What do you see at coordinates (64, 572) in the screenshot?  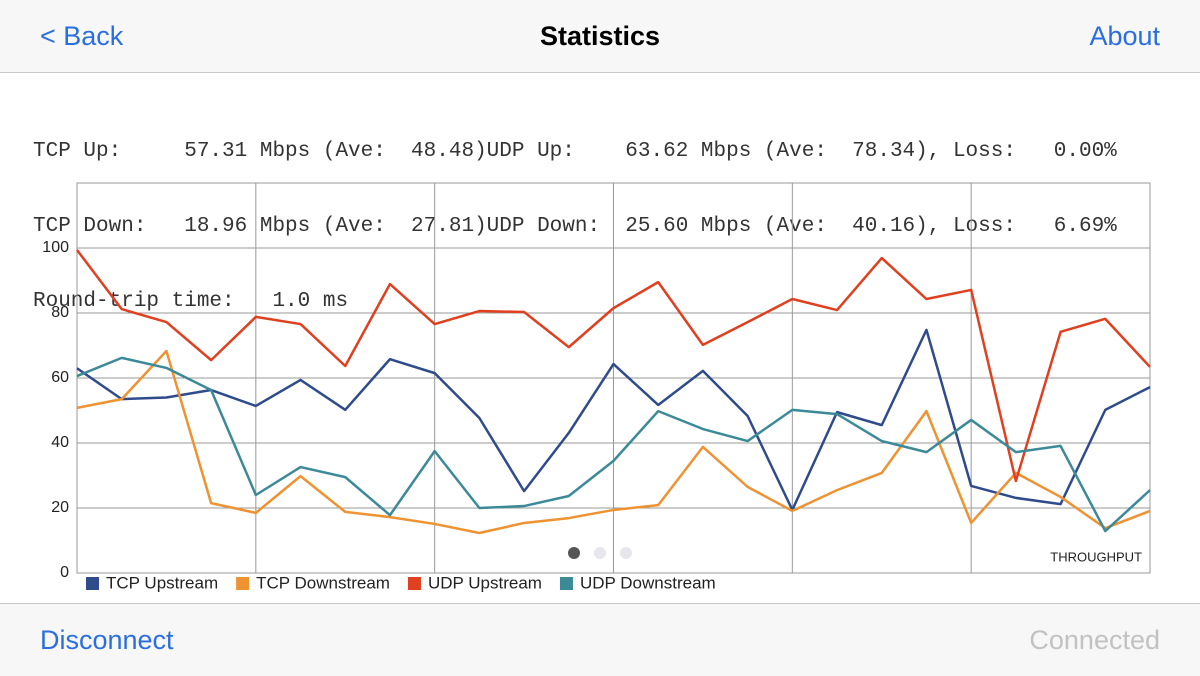 I see `y-tick-label: 0` at bounding box center [64, 572].